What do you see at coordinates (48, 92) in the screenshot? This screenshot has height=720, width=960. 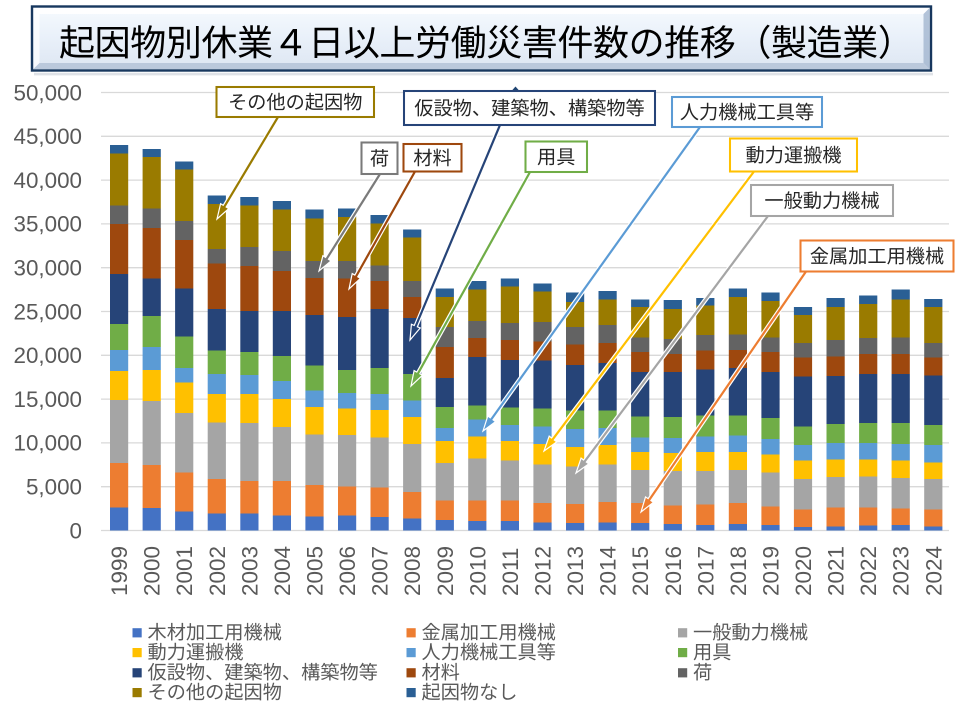 I see `svg-text: 50,000` at bounding box center [48, 92].